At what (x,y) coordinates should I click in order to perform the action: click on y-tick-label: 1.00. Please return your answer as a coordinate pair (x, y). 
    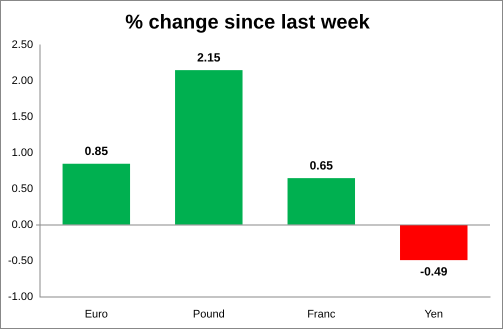
    Looking at the image, I should click on (23, 152).